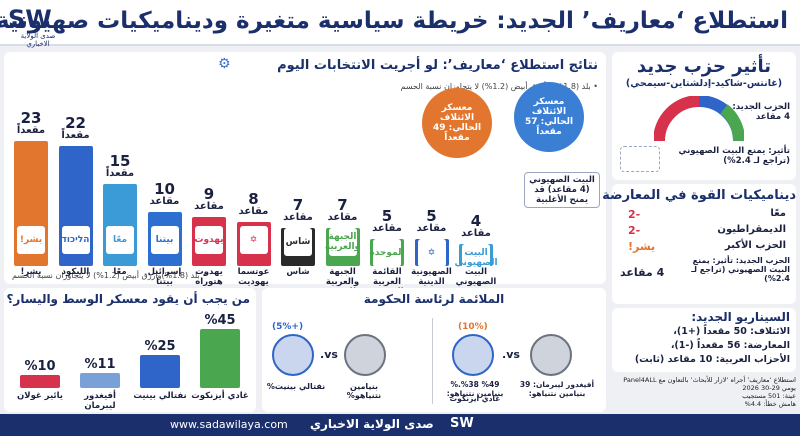 The width and height of the screenshot is (800, 436). I want to click on bar-unit-2: مقعداً, so click(120, 174).